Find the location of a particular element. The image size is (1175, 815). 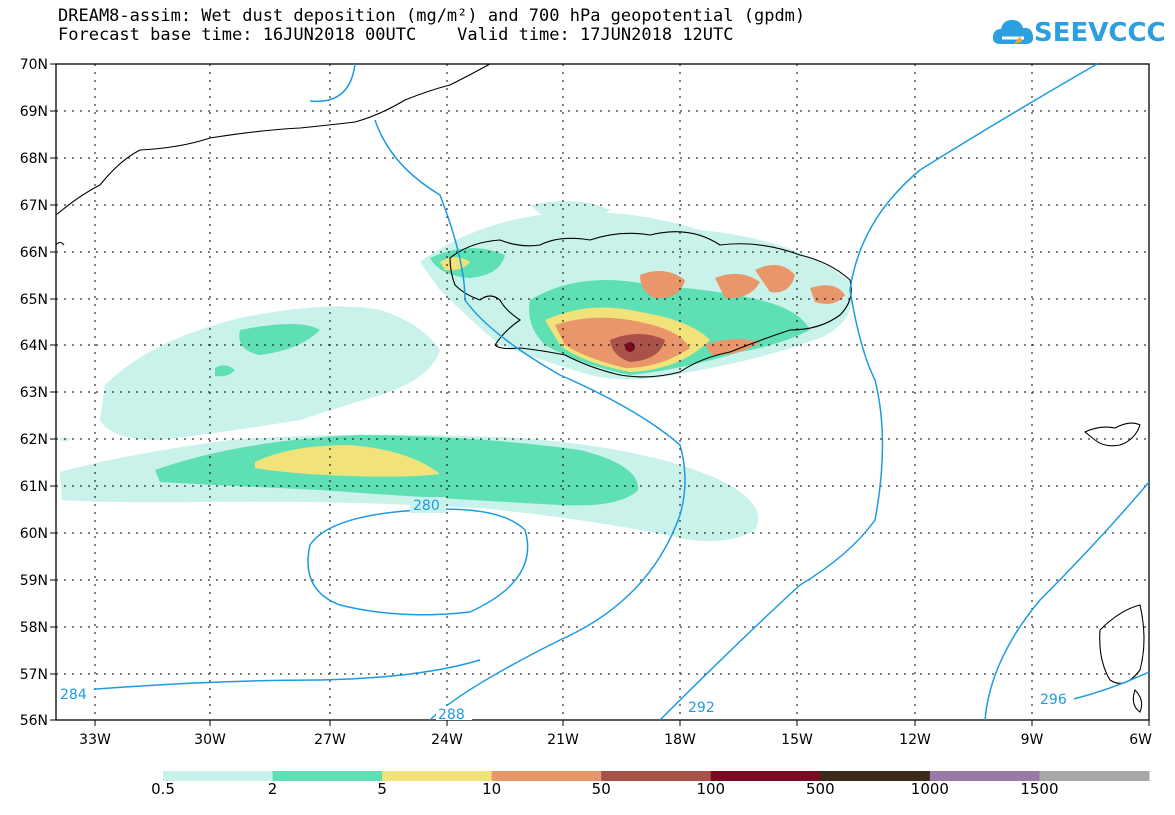

coast-scotland is located at coordinates (1122, 644).